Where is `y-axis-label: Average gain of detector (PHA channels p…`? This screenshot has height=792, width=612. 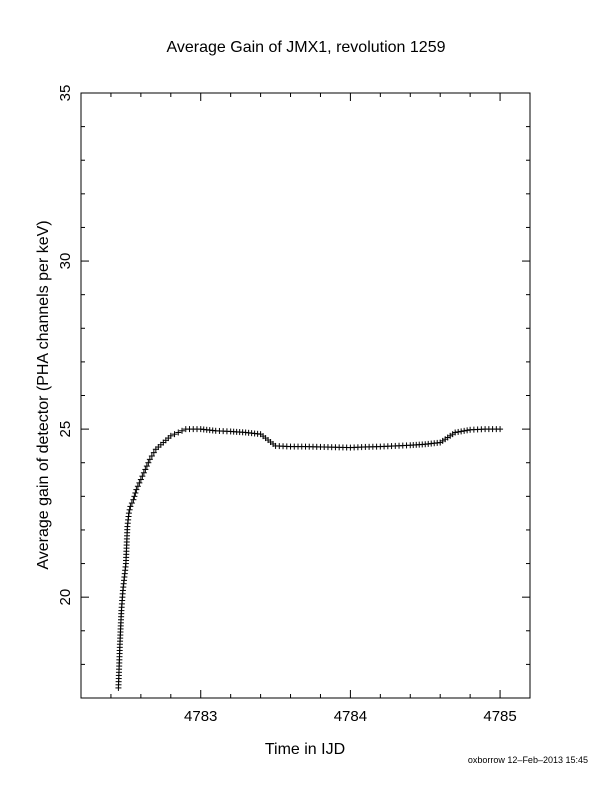 y-axis-label: Average gain of detector (PHA channels p… is located at coordinates (43, 394).